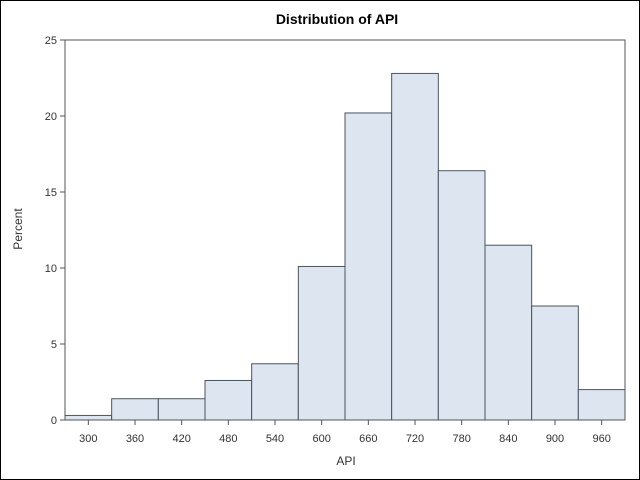 This screenshot has height=480, width=640. What do you see at coordinates (18, 229) in the screenshot?
I see `y-axis-label: Percent` at bounding box center [18, 229].